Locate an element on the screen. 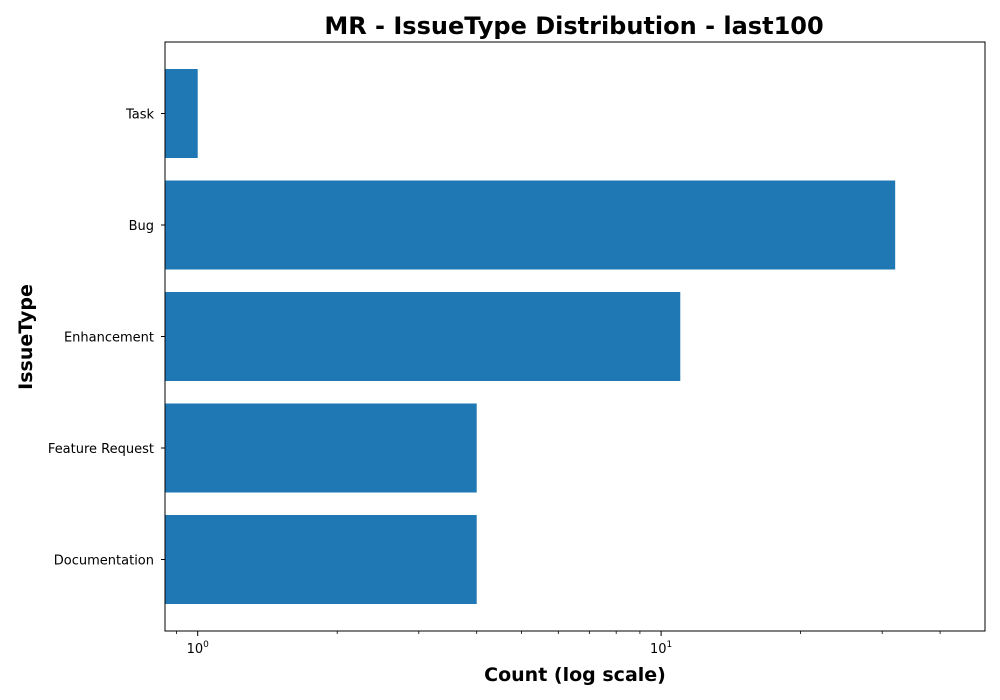  bar-documentation is located at coordinates (321, 559).